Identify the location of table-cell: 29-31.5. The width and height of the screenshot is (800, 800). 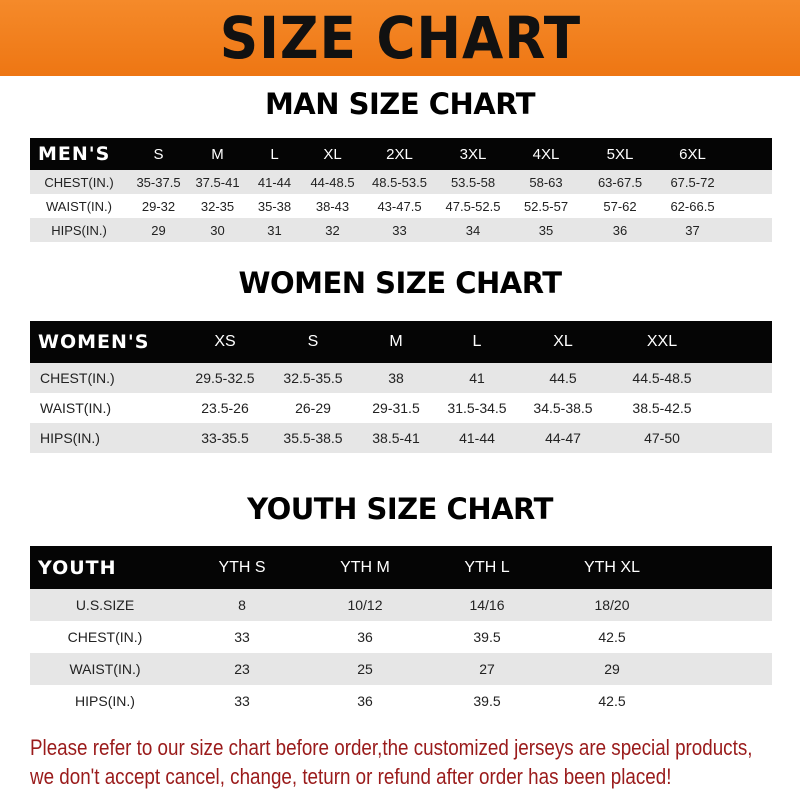
(396, 408).